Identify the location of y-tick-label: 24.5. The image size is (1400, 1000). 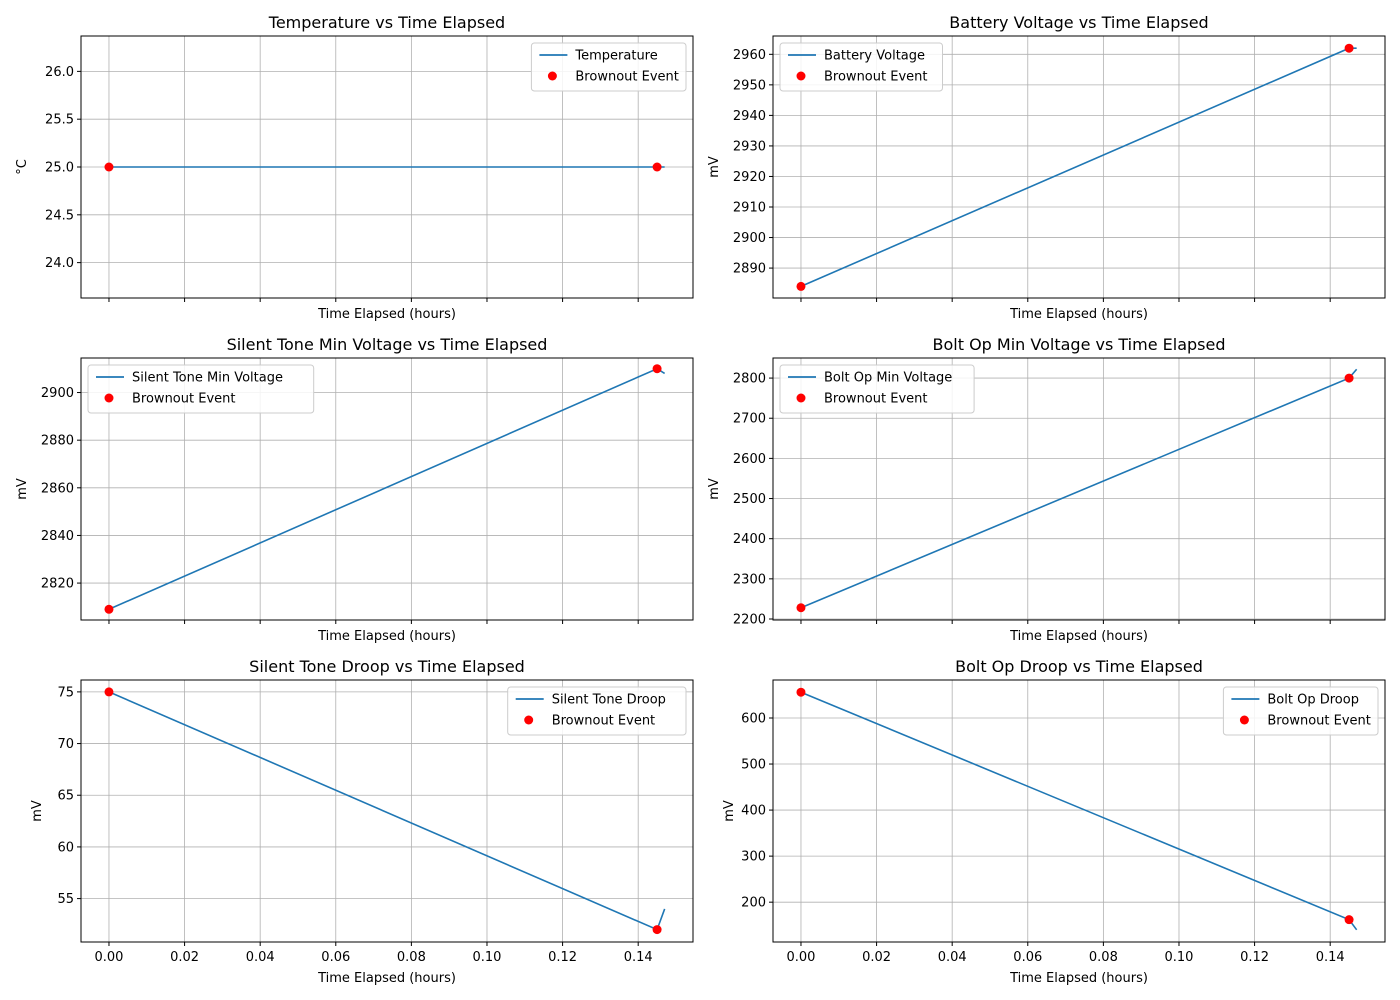
(59, 215).